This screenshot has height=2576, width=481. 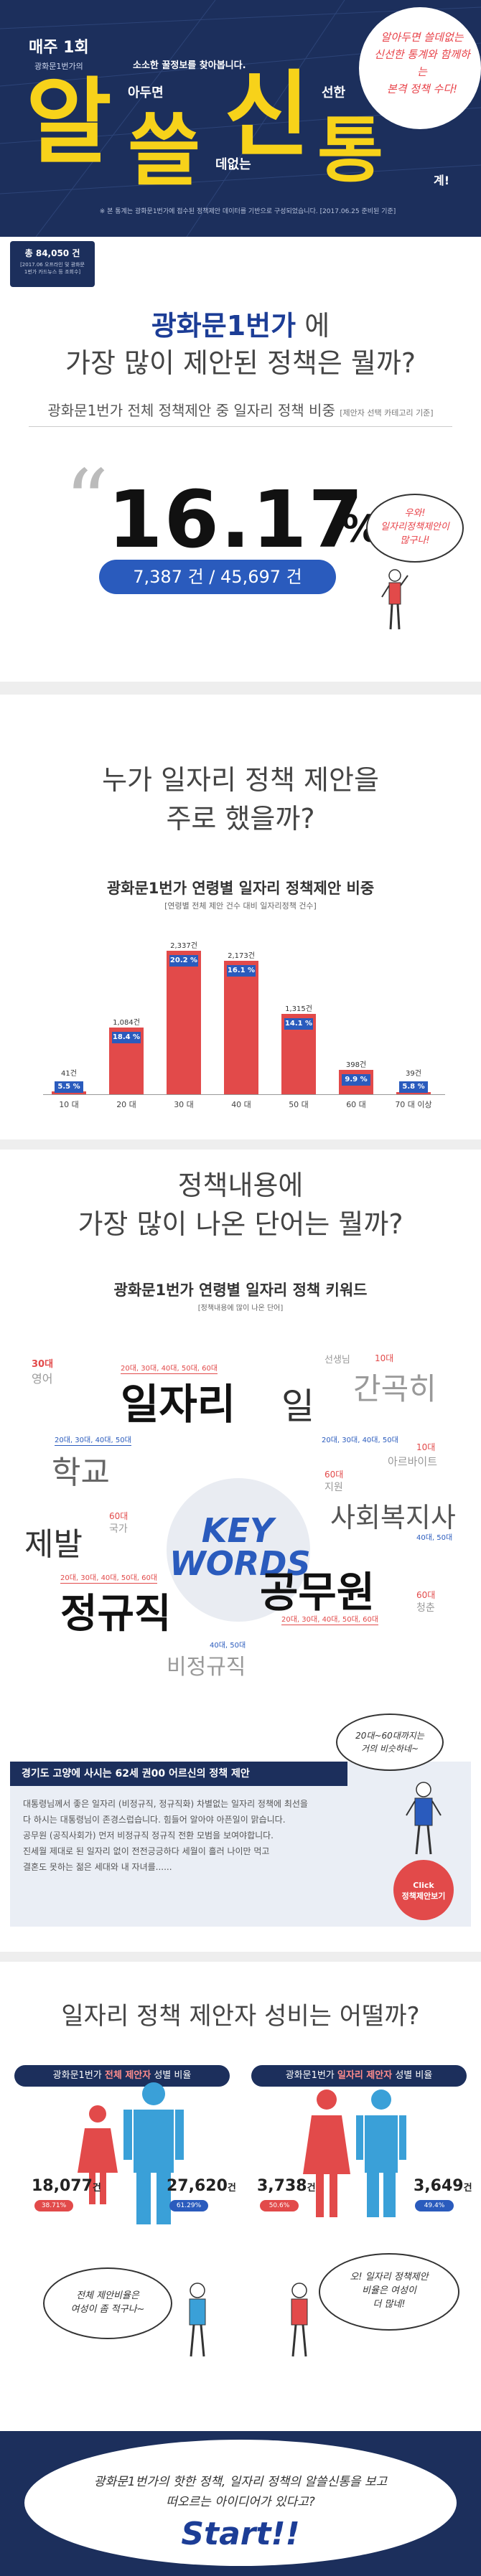 I want to click on footer-line-1: 광화문1번가의 핫한 정책, 일자리 정책의 알쓸신통을 보고, so click(x=240, y=2482).